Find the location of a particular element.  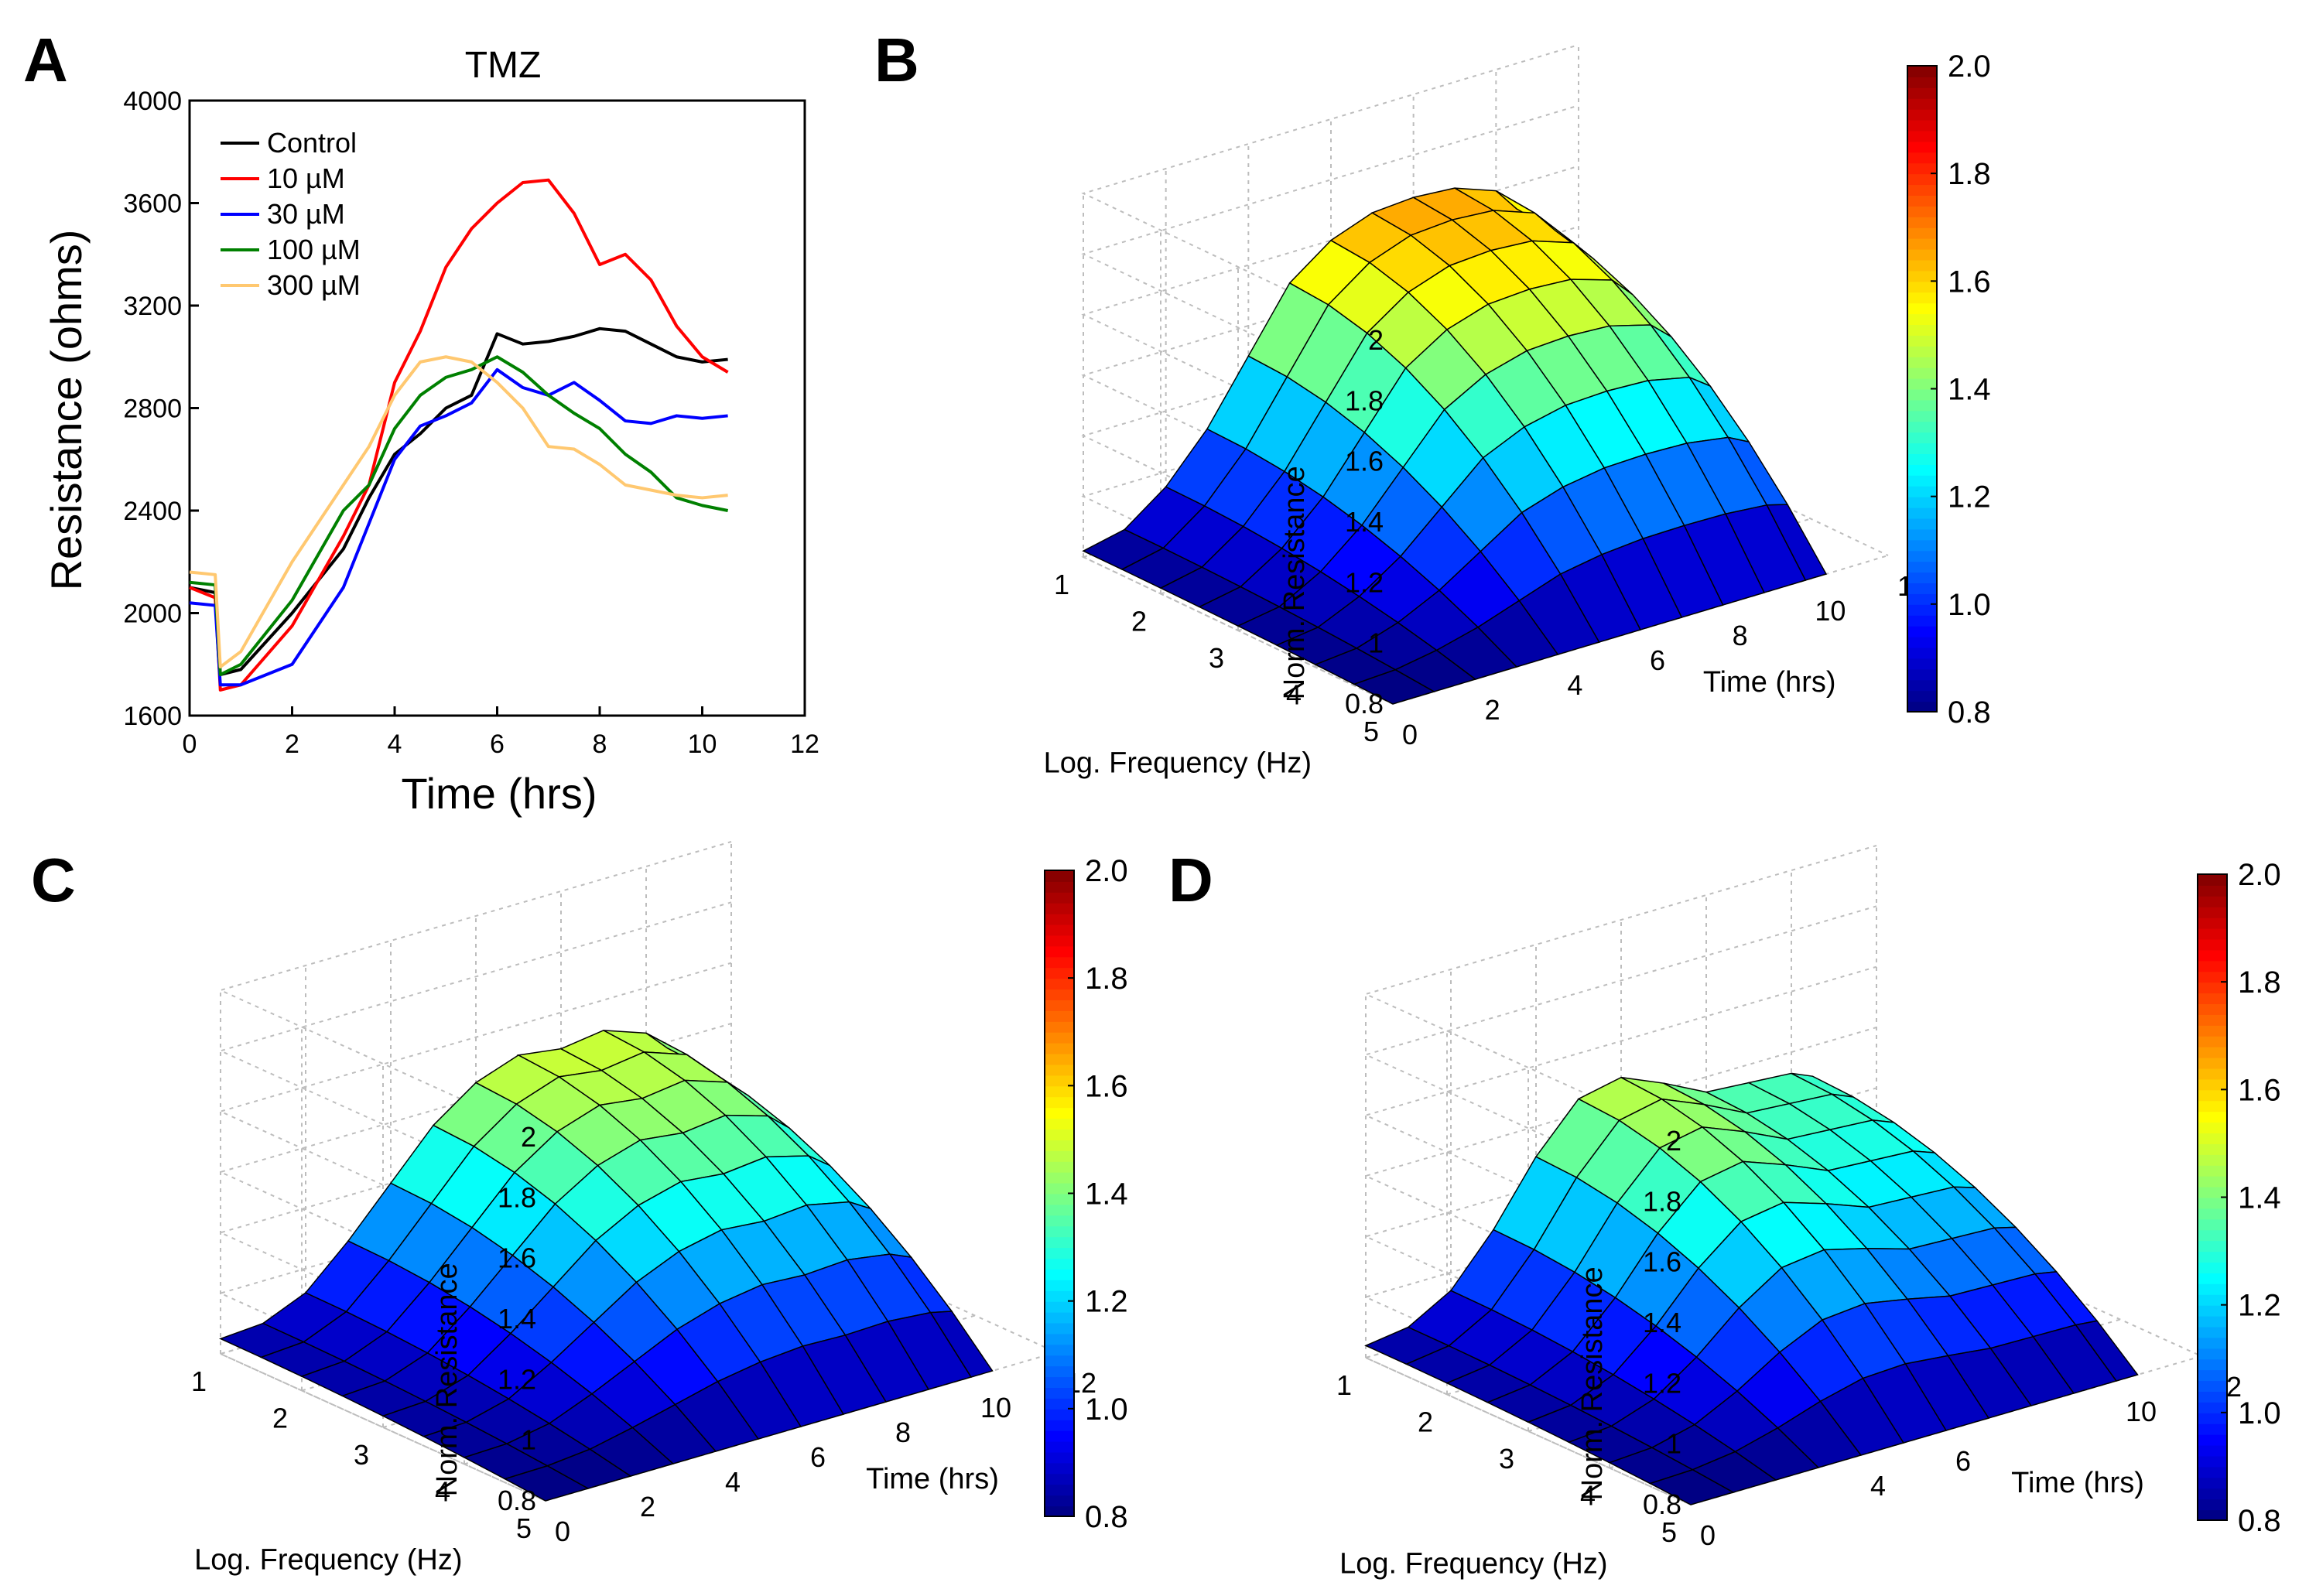

colorbar-tick-label: 1.8 is located at coordinates (1969, 174).